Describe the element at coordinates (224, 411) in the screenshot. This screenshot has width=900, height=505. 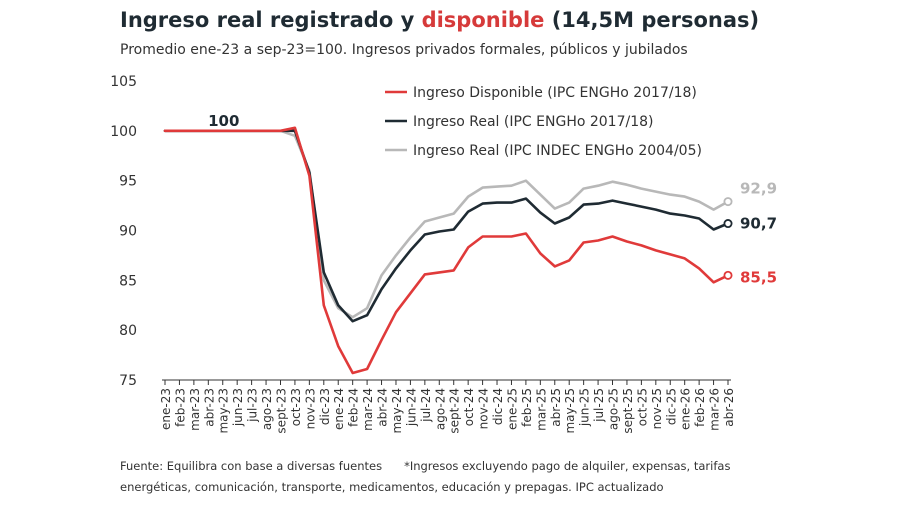
I see `x-tick-label: may-23` at that location.